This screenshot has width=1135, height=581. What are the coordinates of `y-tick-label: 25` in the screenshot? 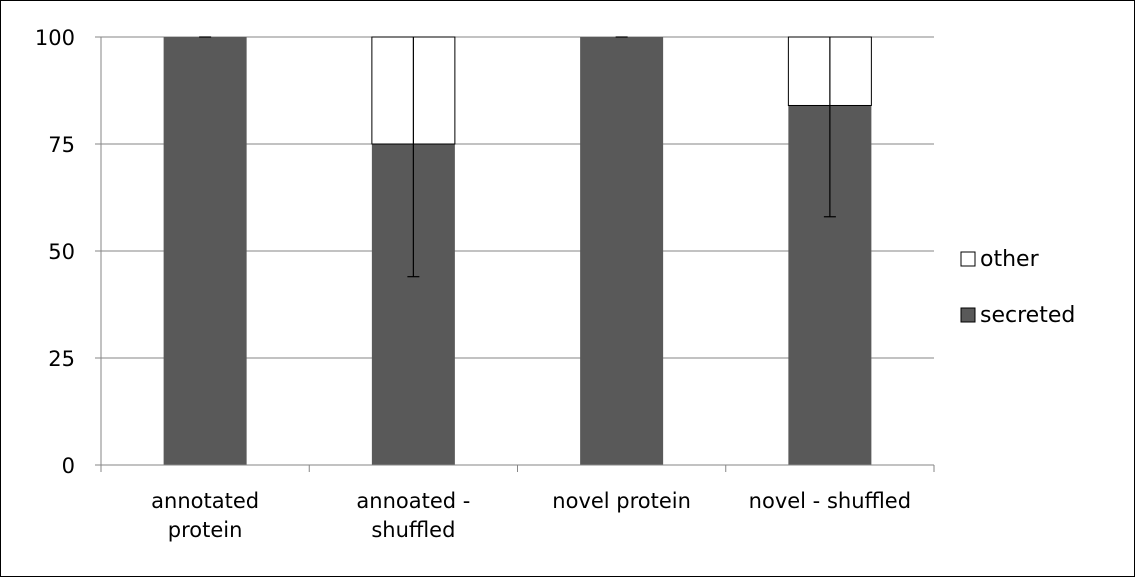 It's located at (61, 359).